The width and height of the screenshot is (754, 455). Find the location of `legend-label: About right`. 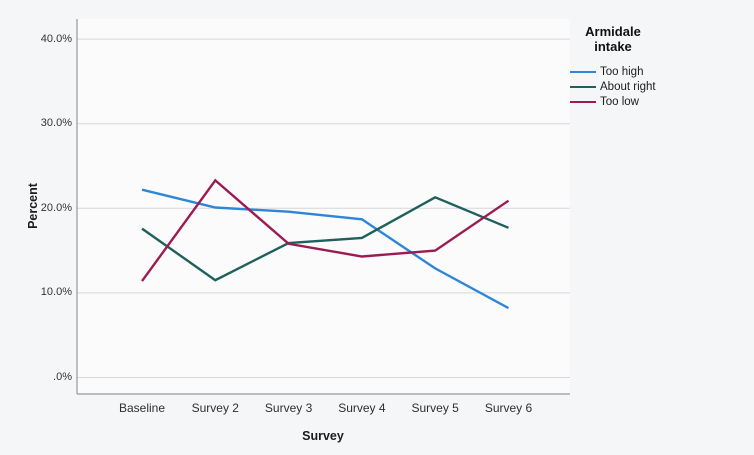

legend-label: About right is located at coordinates (628, 87).